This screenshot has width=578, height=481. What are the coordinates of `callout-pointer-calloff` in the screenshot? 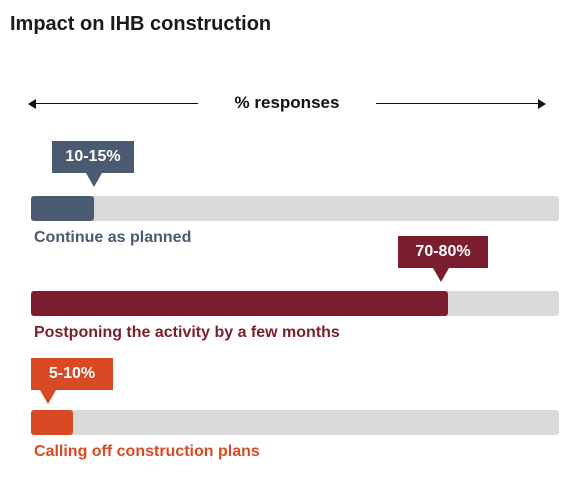 It's located at (48, 397).